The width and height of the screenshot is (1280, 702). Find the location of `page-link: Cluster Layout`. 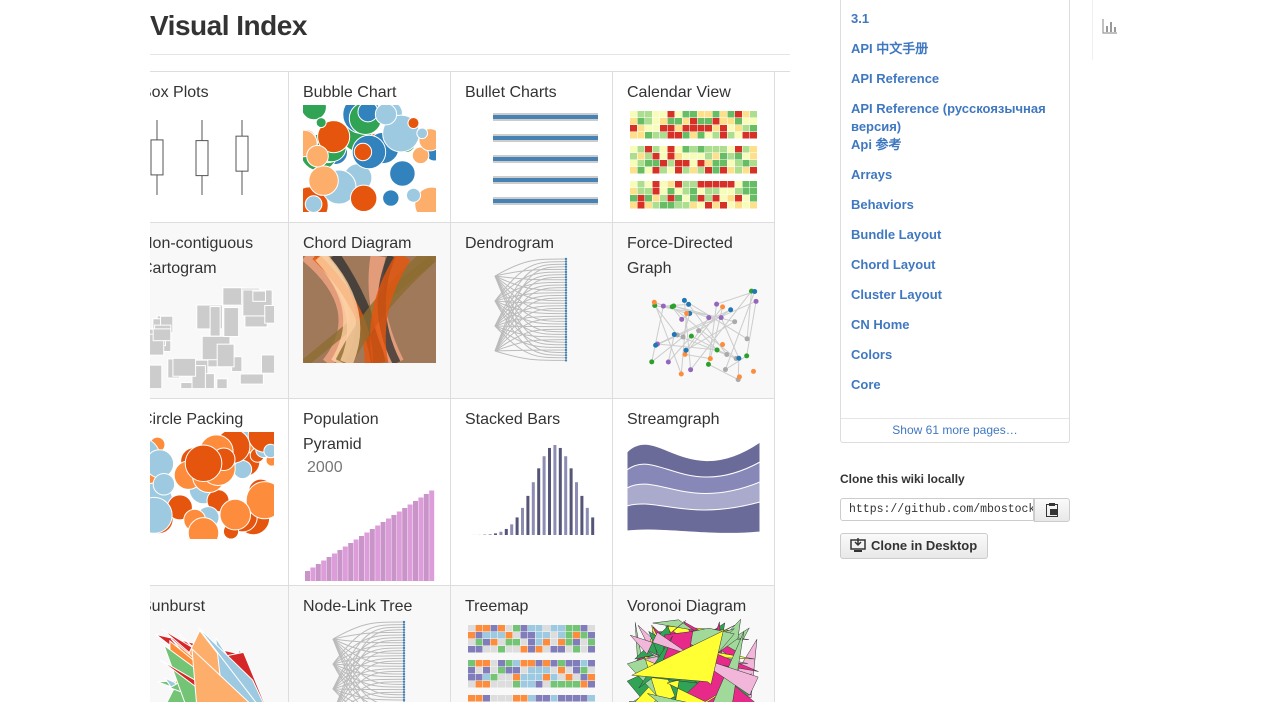

page-link: Cluster Layout is located at coordinates (896, 294).